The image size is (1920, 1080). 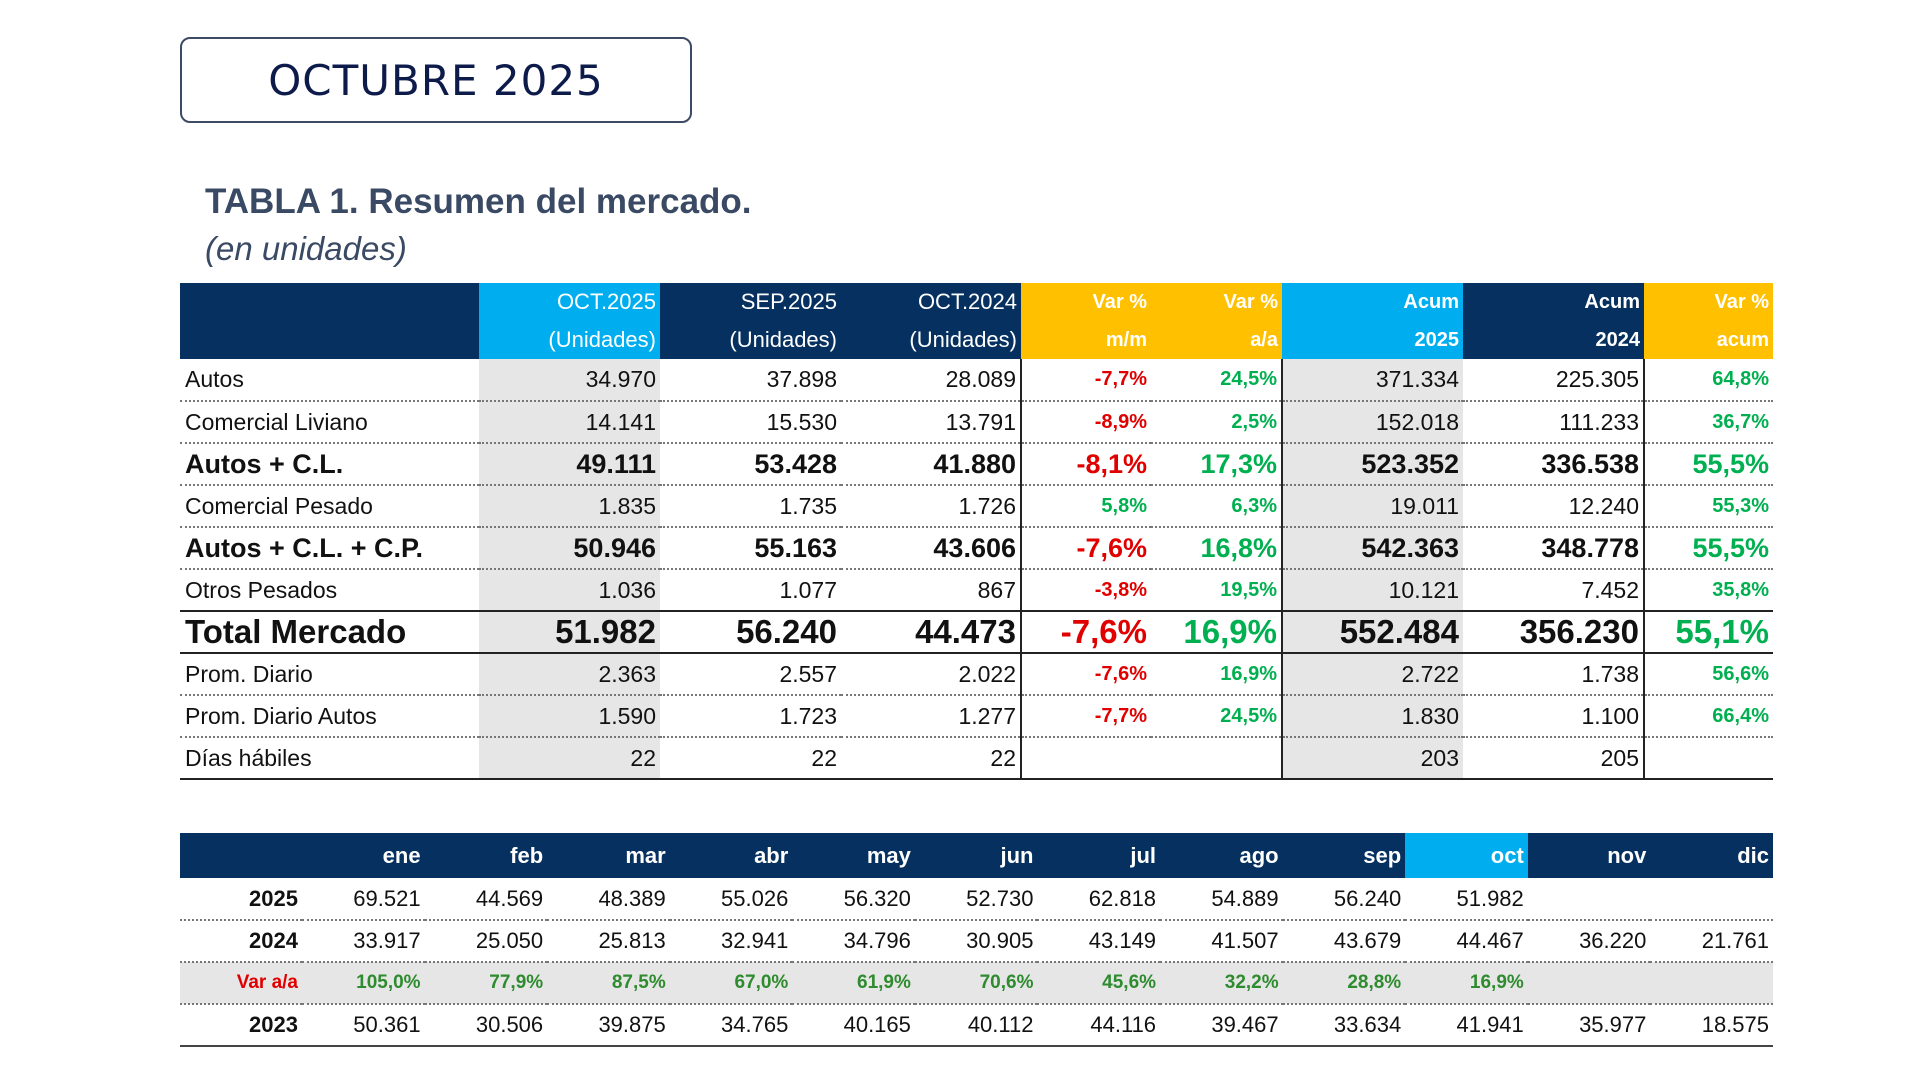 What do you see at coordinates (486, 983) in the screenshot?
I see `table-cell: 77,9%` at bounding box center [486, 983].